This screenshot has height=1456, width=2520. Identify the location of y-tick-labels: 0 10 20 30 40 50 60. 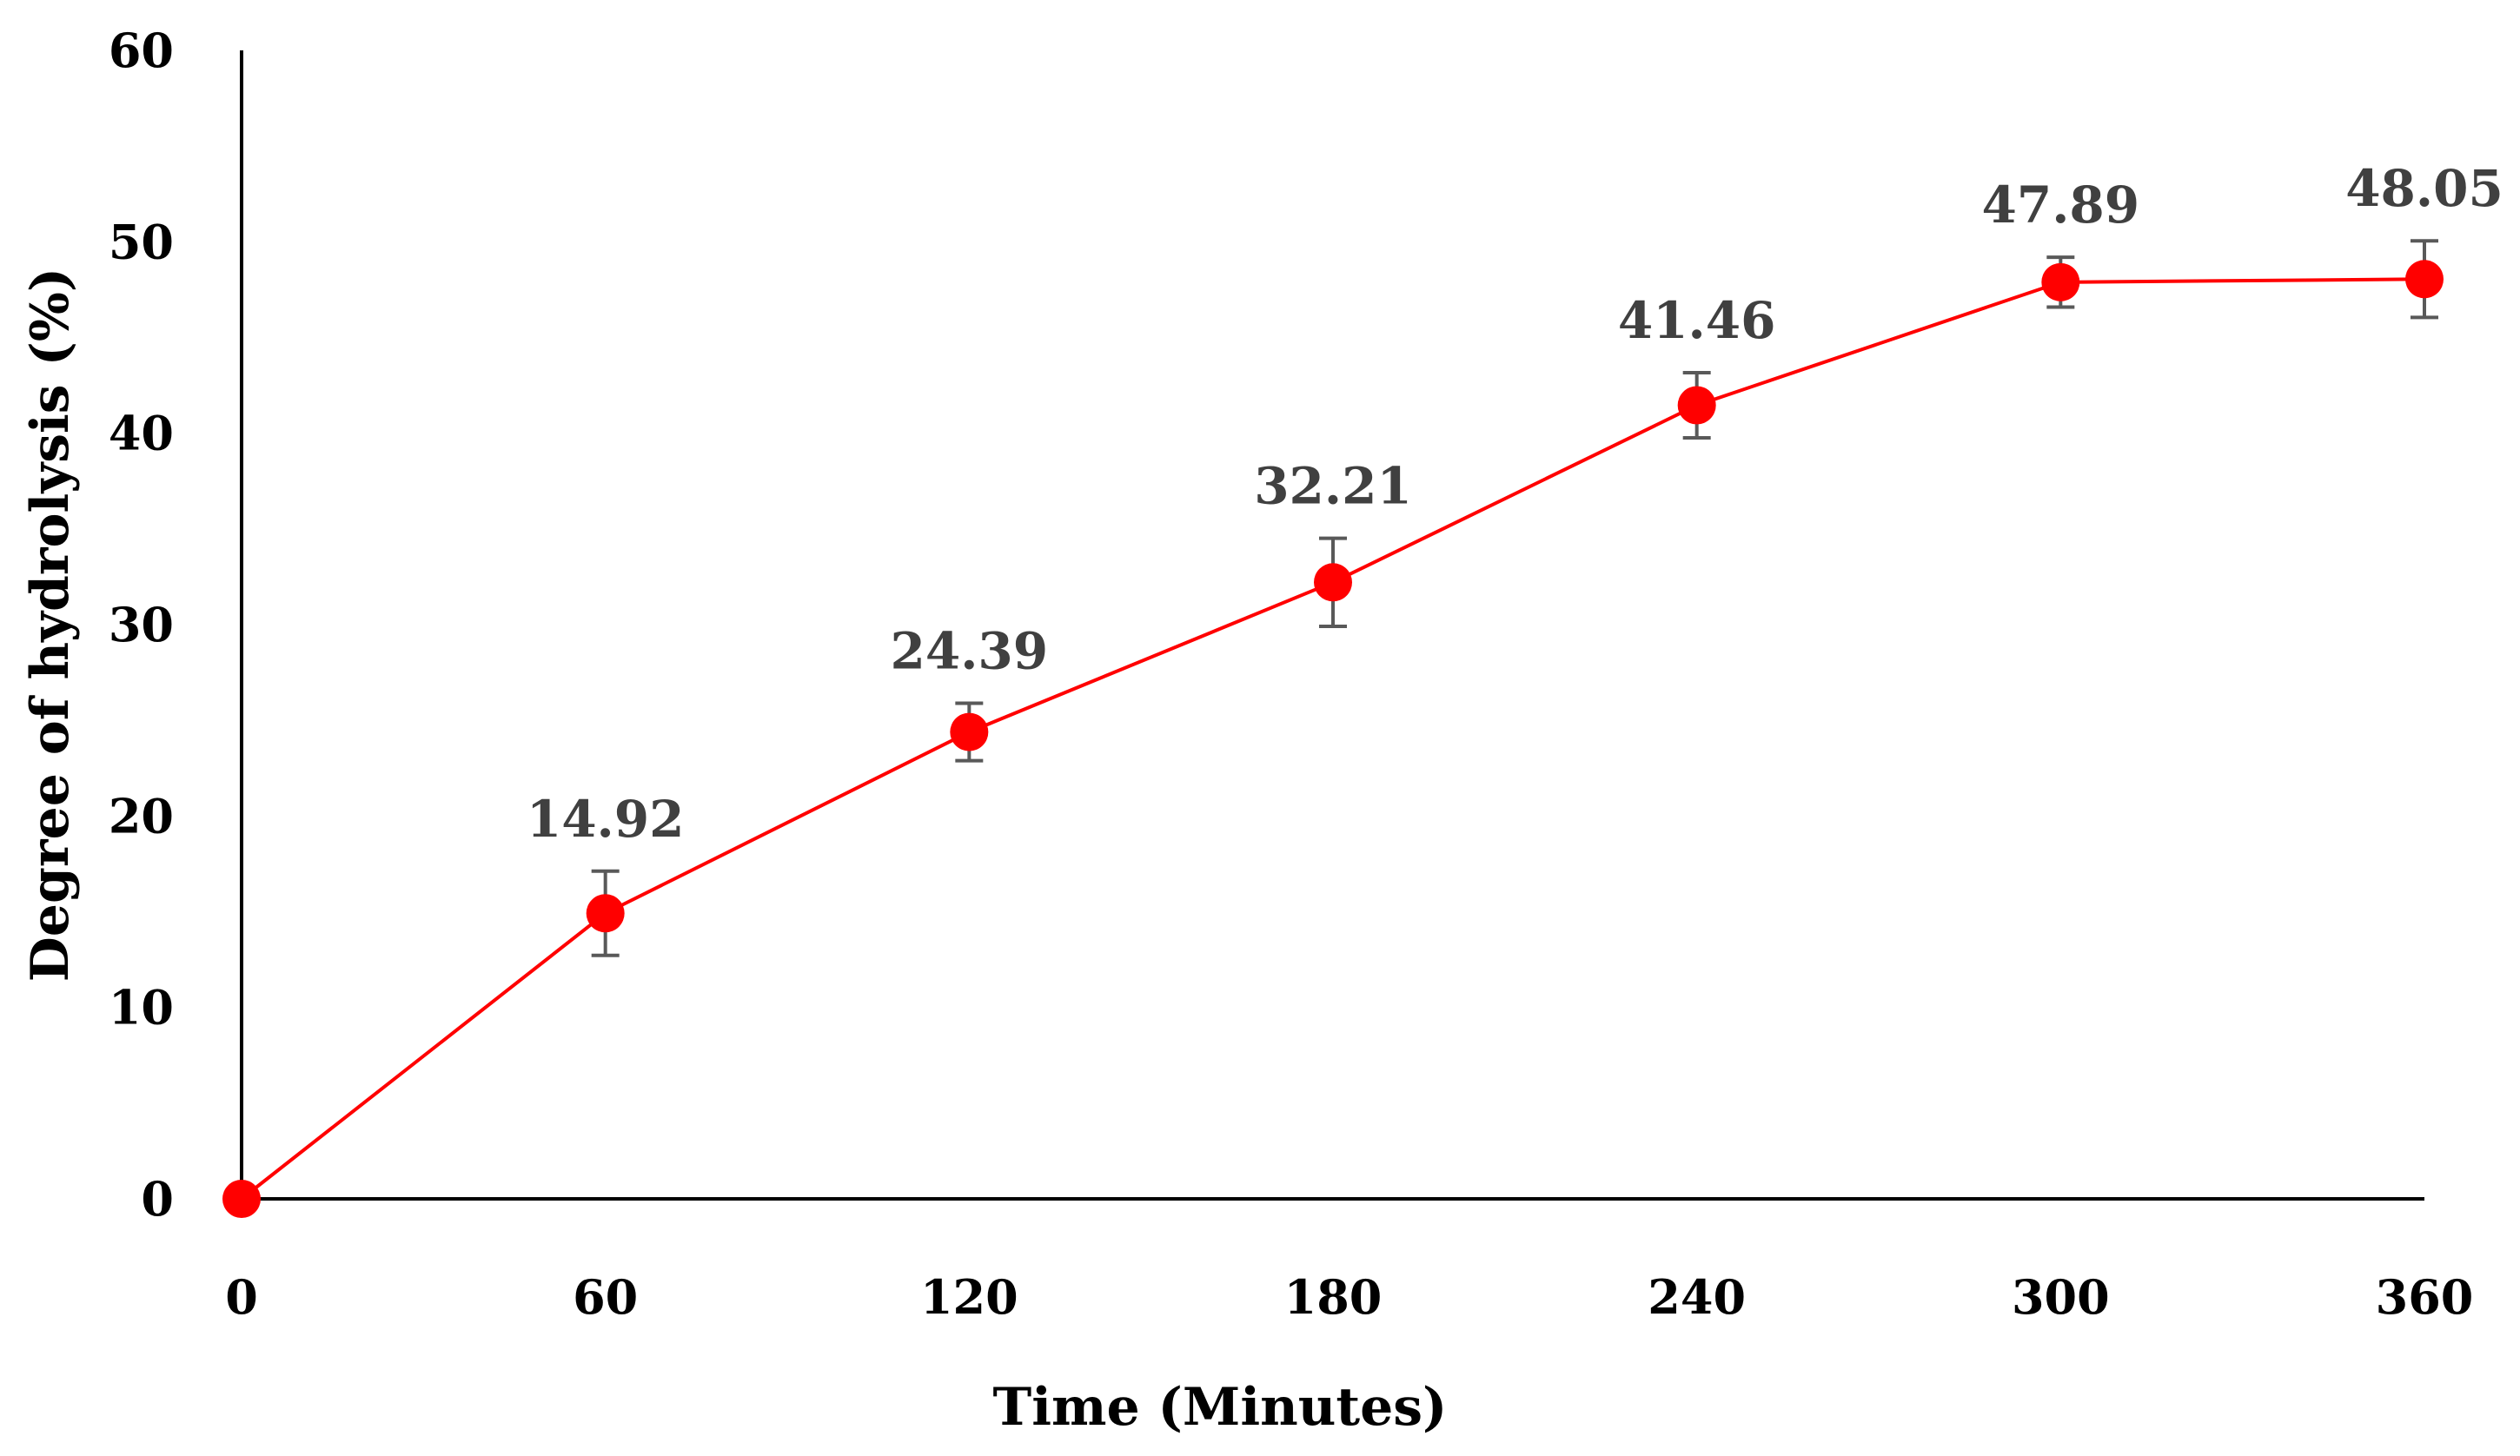
(141, 625).